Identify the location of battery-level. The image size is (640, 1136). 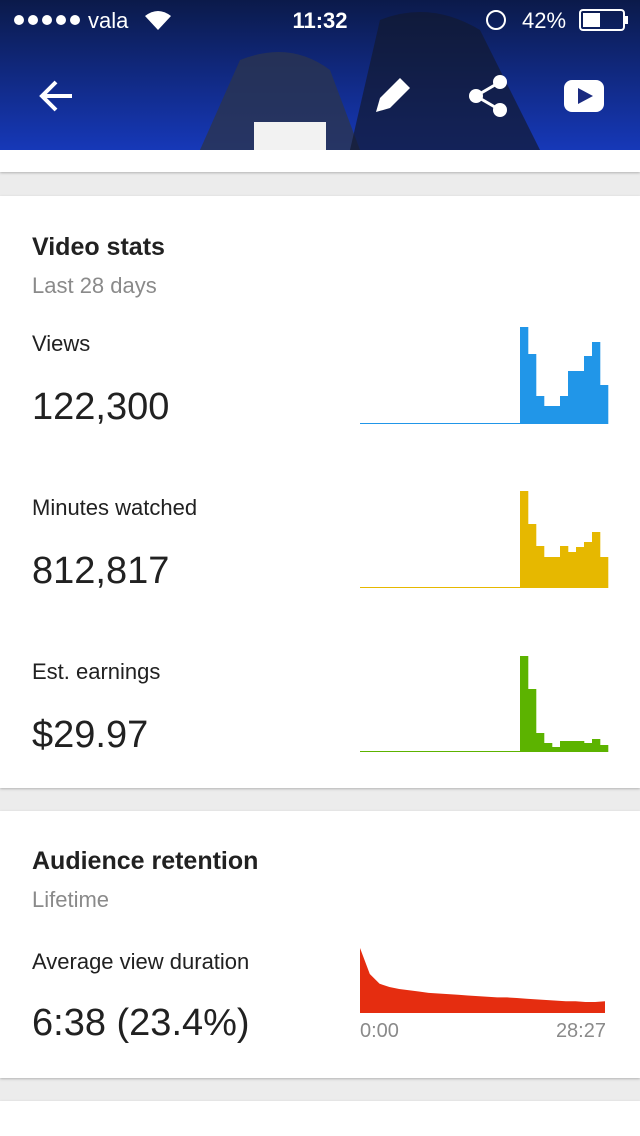
(591, 20).